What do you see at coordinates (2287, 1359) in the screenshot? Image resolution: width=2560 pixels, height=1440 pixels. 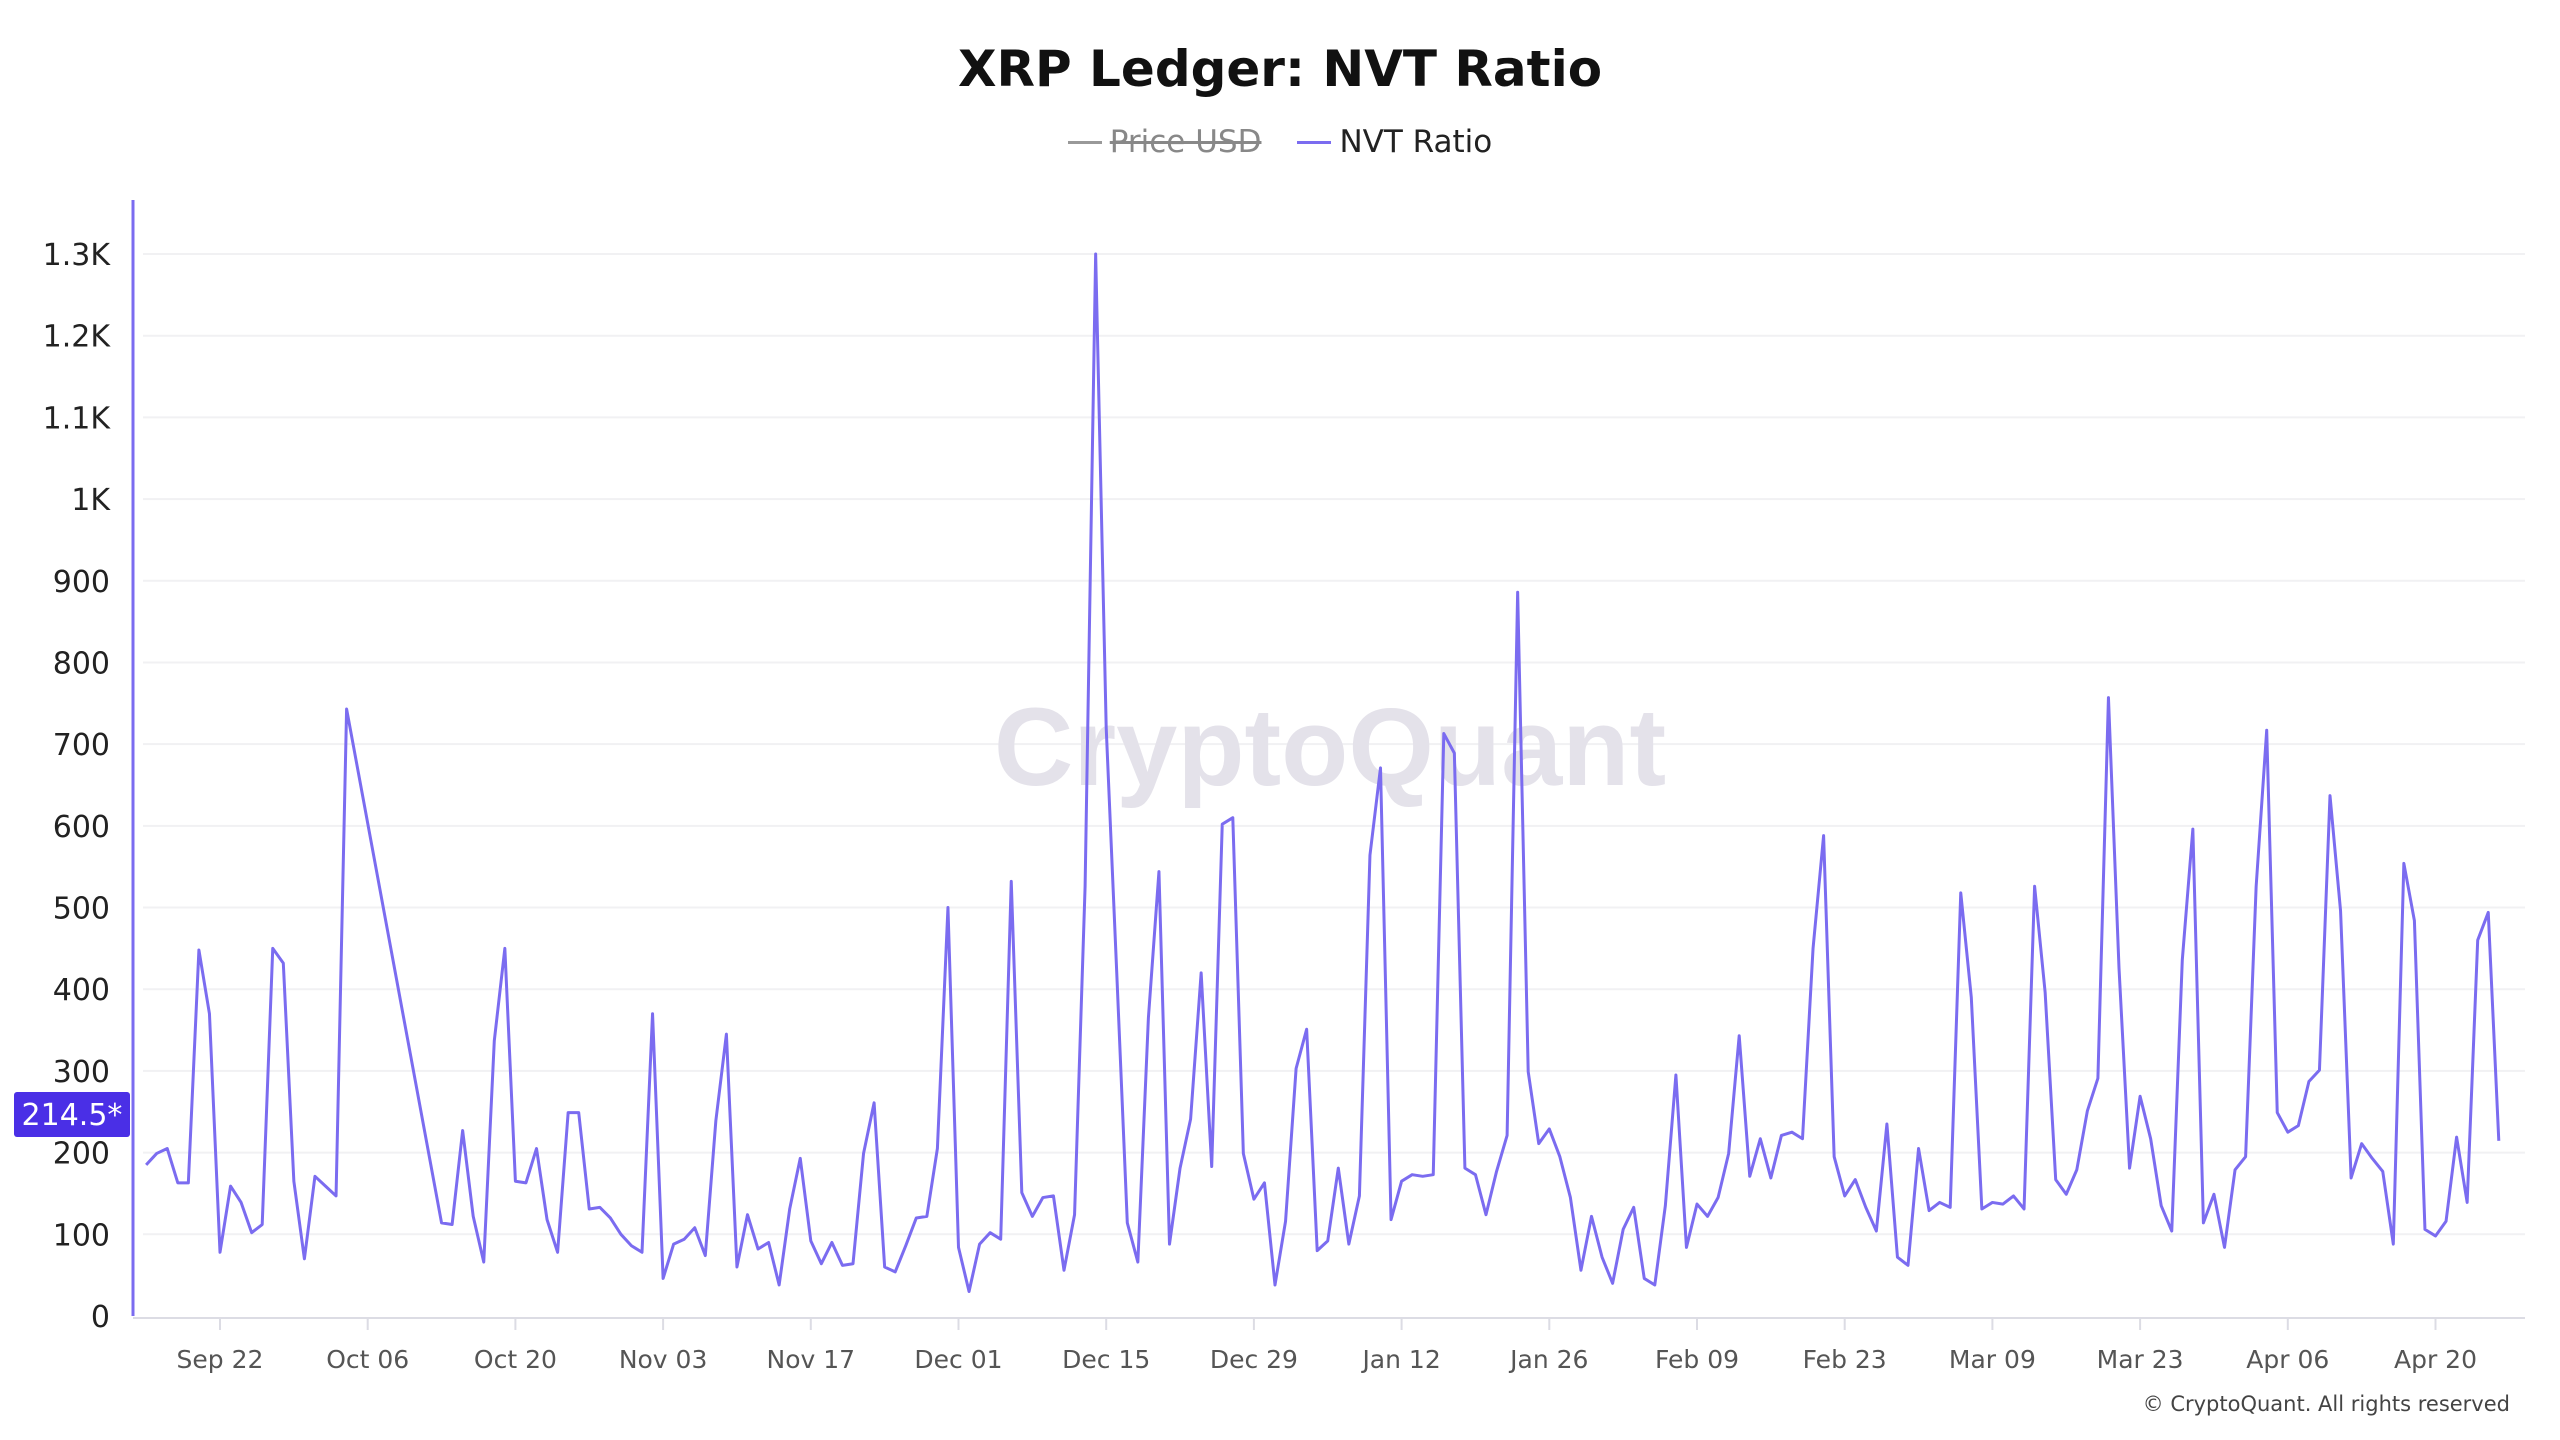 I see `x-tick-label: Apr 06` at bounding box center [2287, 1359].